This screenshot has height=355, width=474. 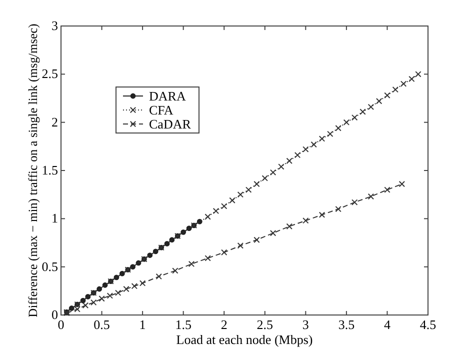 I want to click on y-axis-title: Difference (max − min) traffic on a single link (msg/msec), so click(x=33, y=171).